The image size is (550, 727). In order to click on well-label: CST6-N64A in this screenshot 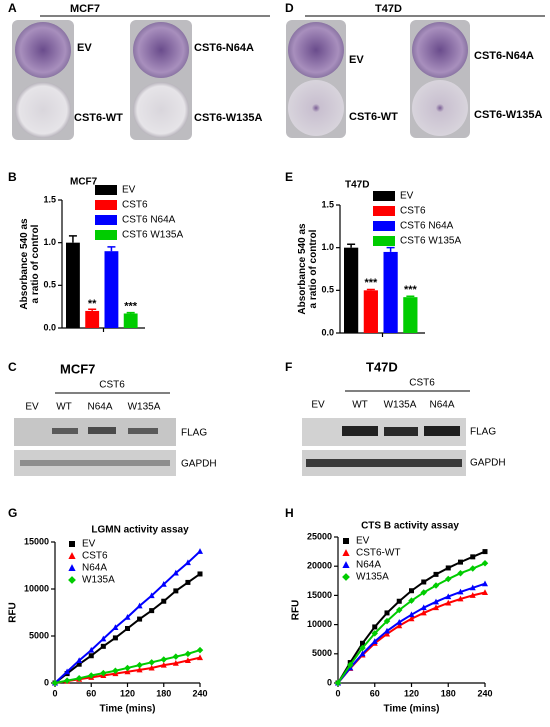, I will do `click(224, 48)`.